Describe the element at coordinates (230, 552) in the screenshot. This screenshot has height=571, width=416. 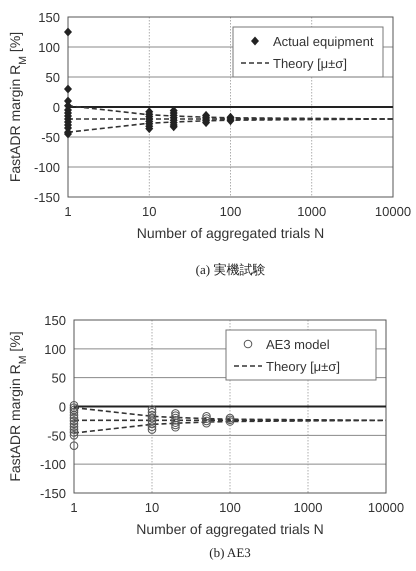
I see `text: (b) AE3` at that location.